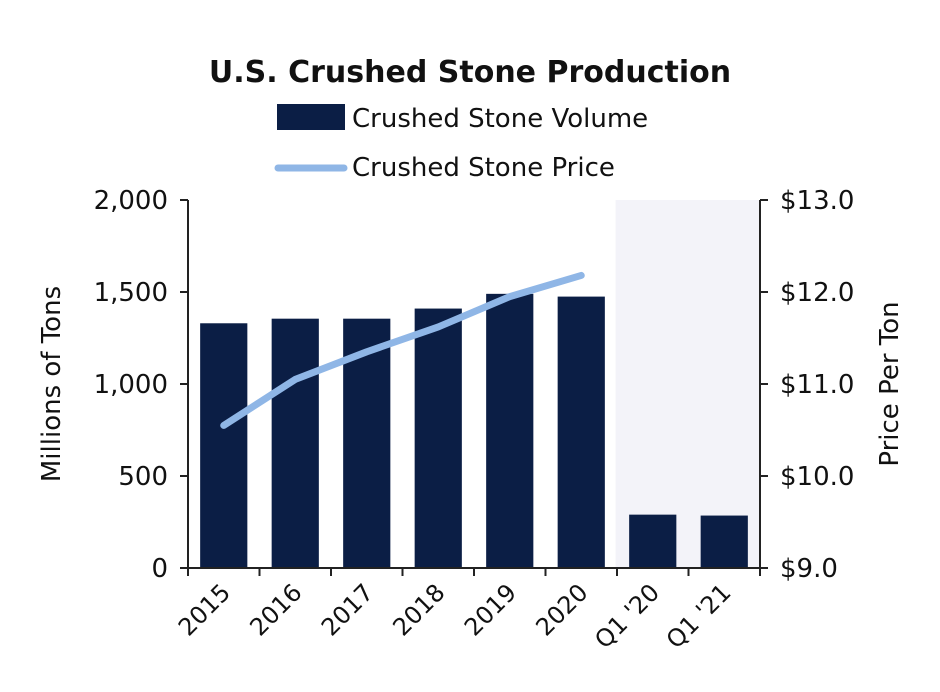 This screenshot has height=692, width=940. What do you see at coordinates (143, 477) in the screenshot?
I see `left-tick-label: 500` at bounding box center [143, 477].